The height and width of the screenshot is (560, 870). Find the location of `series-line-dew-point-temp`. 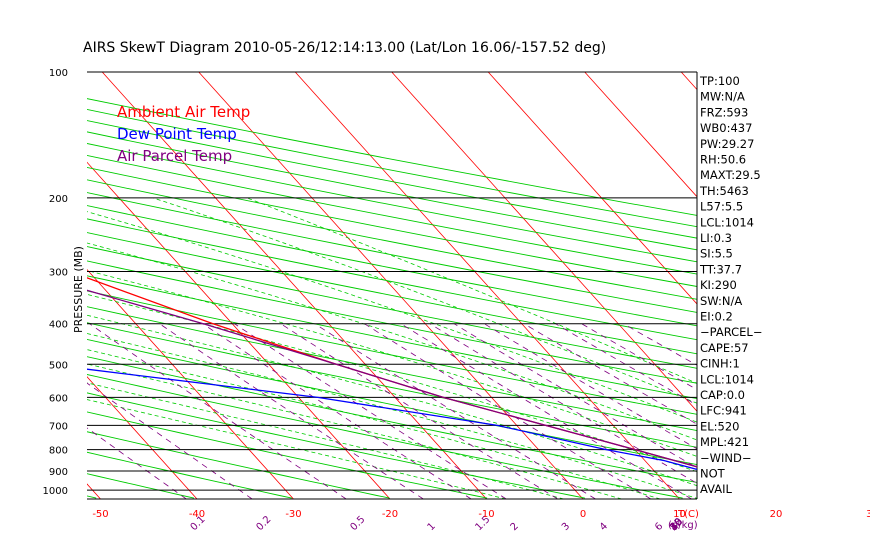

series-line-dew-point-temp is located at coordinates (392, 419).